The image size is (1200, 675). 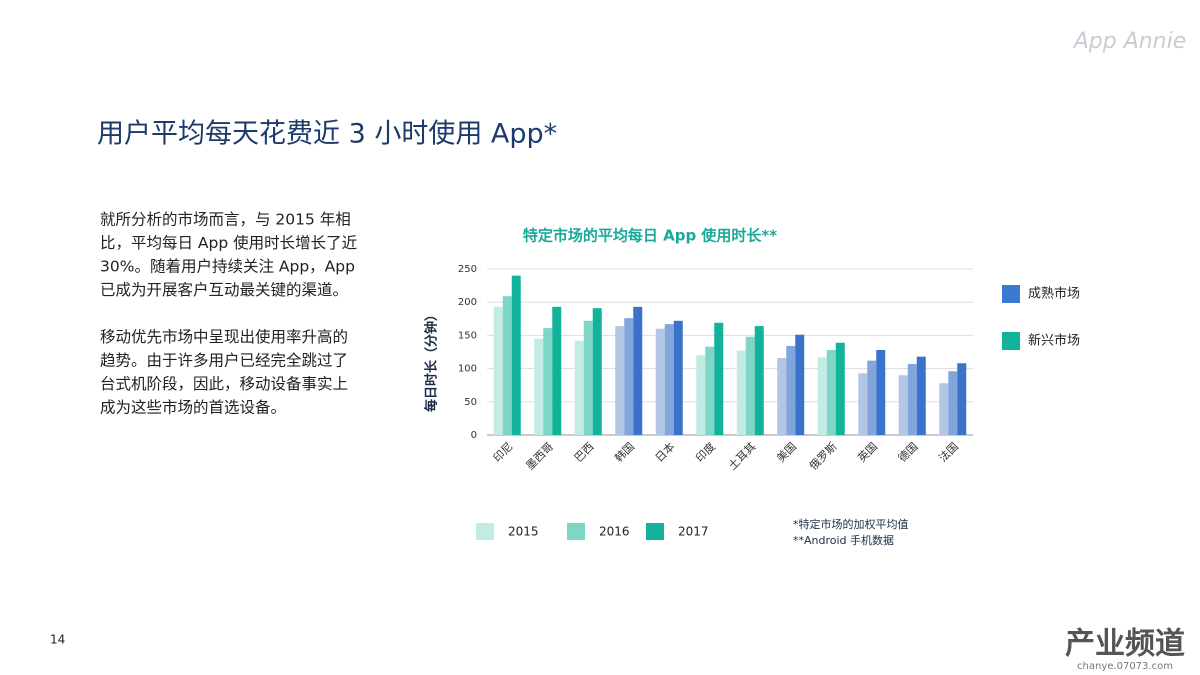 I want to click on legend-label: 2015, so click(x=523, y=532).